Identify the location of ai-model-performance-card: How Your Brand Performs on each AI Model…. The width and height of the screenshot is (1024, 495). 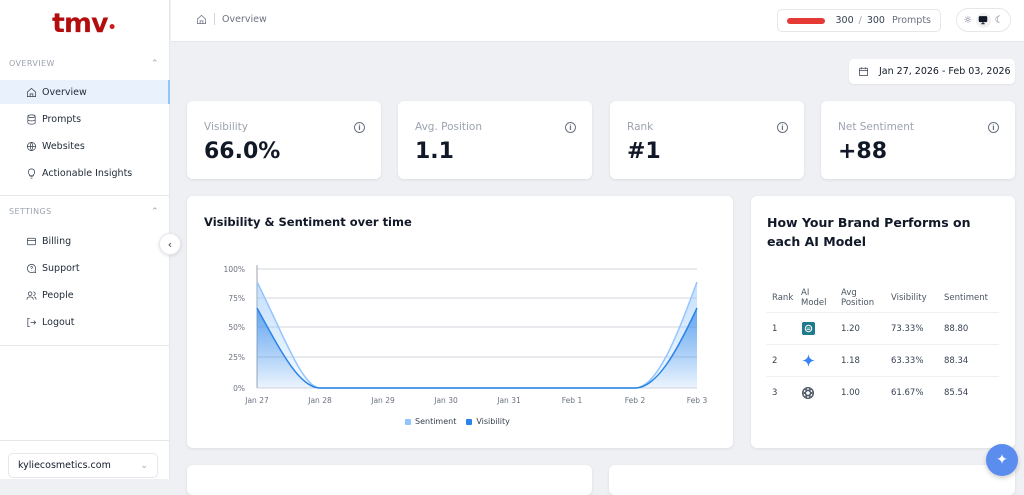
(883, 322).